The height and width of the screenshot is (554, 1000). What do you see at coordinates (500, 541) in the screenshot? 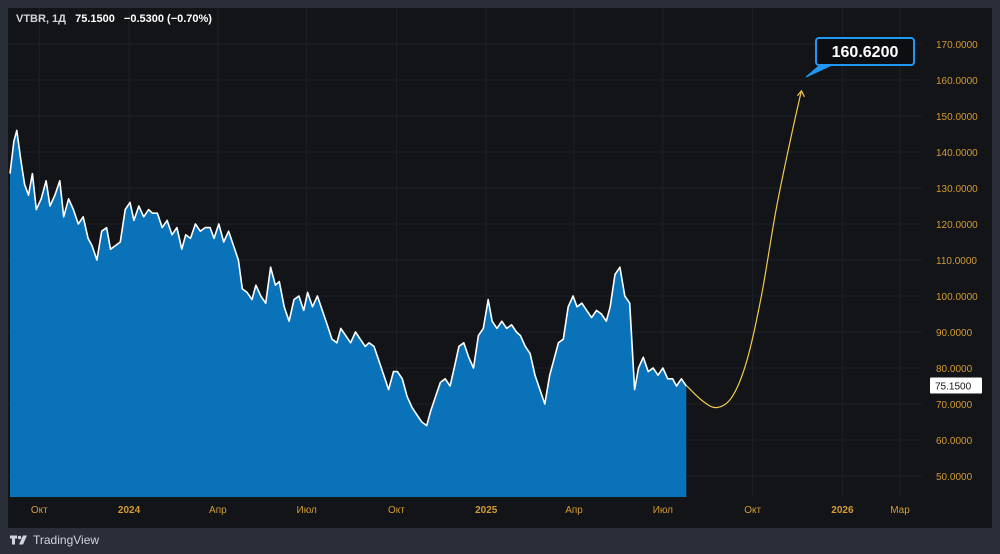
I see `footer-bar: TradingView` at bounding box center [500, 541].